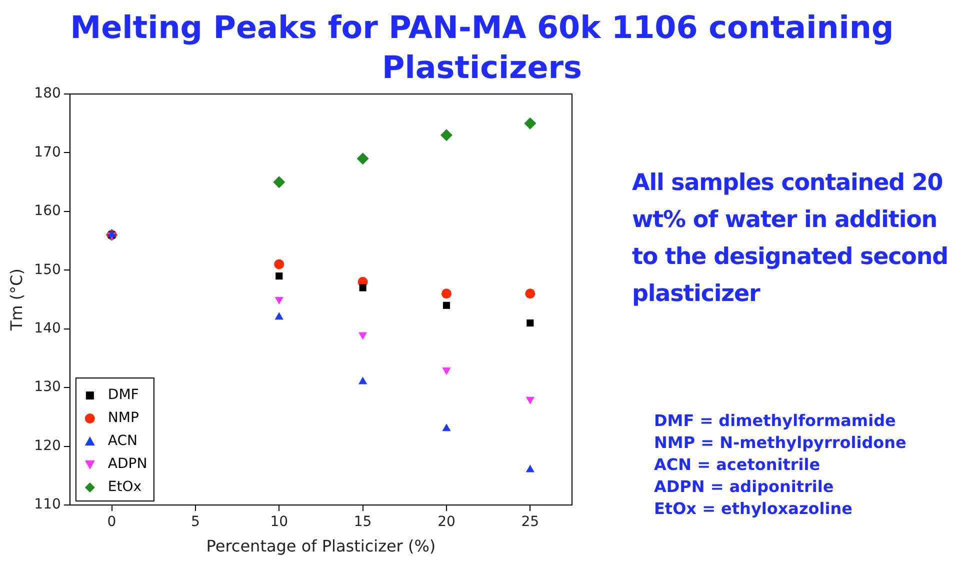  Describe the element at coordinates (363, 522) in the screenshot. I see `x-tick-label: 15` at that location.